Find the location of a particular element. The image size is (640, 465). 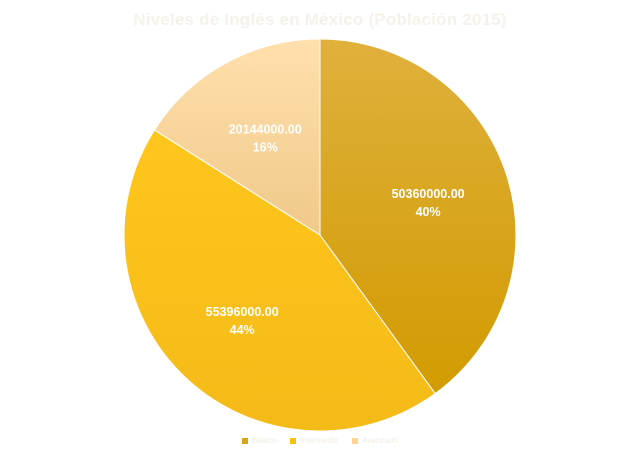

legend: Básico Intermedio Avanzado is located at coordinates (320, 440).